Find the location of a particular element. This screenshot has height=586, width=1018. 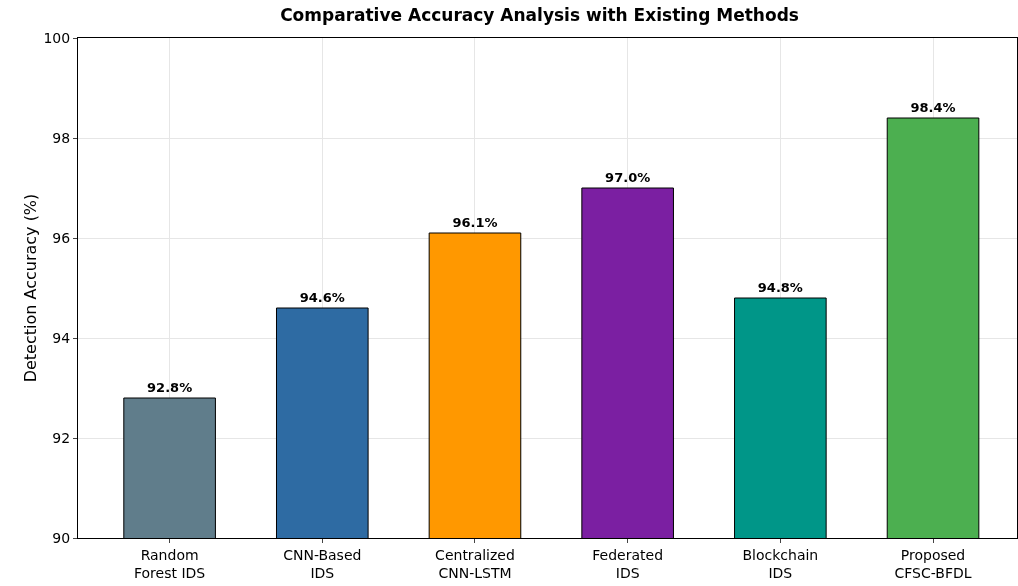

x-tick-label: Proposed CFSC-BFDL is located at coordinates (933, 563).